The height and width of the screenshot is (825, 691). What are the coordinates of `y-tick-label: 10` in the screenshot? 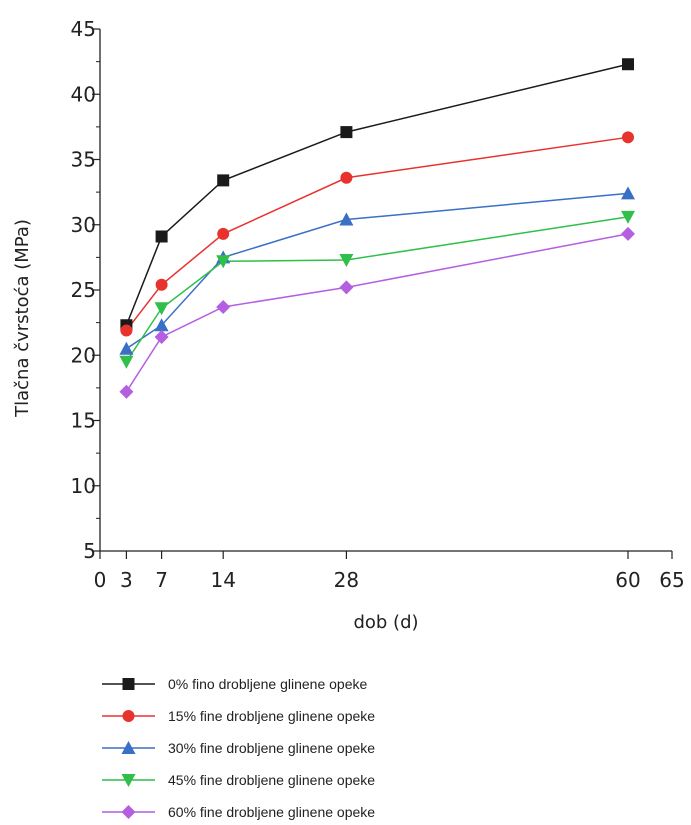 It's located at (83, 486).